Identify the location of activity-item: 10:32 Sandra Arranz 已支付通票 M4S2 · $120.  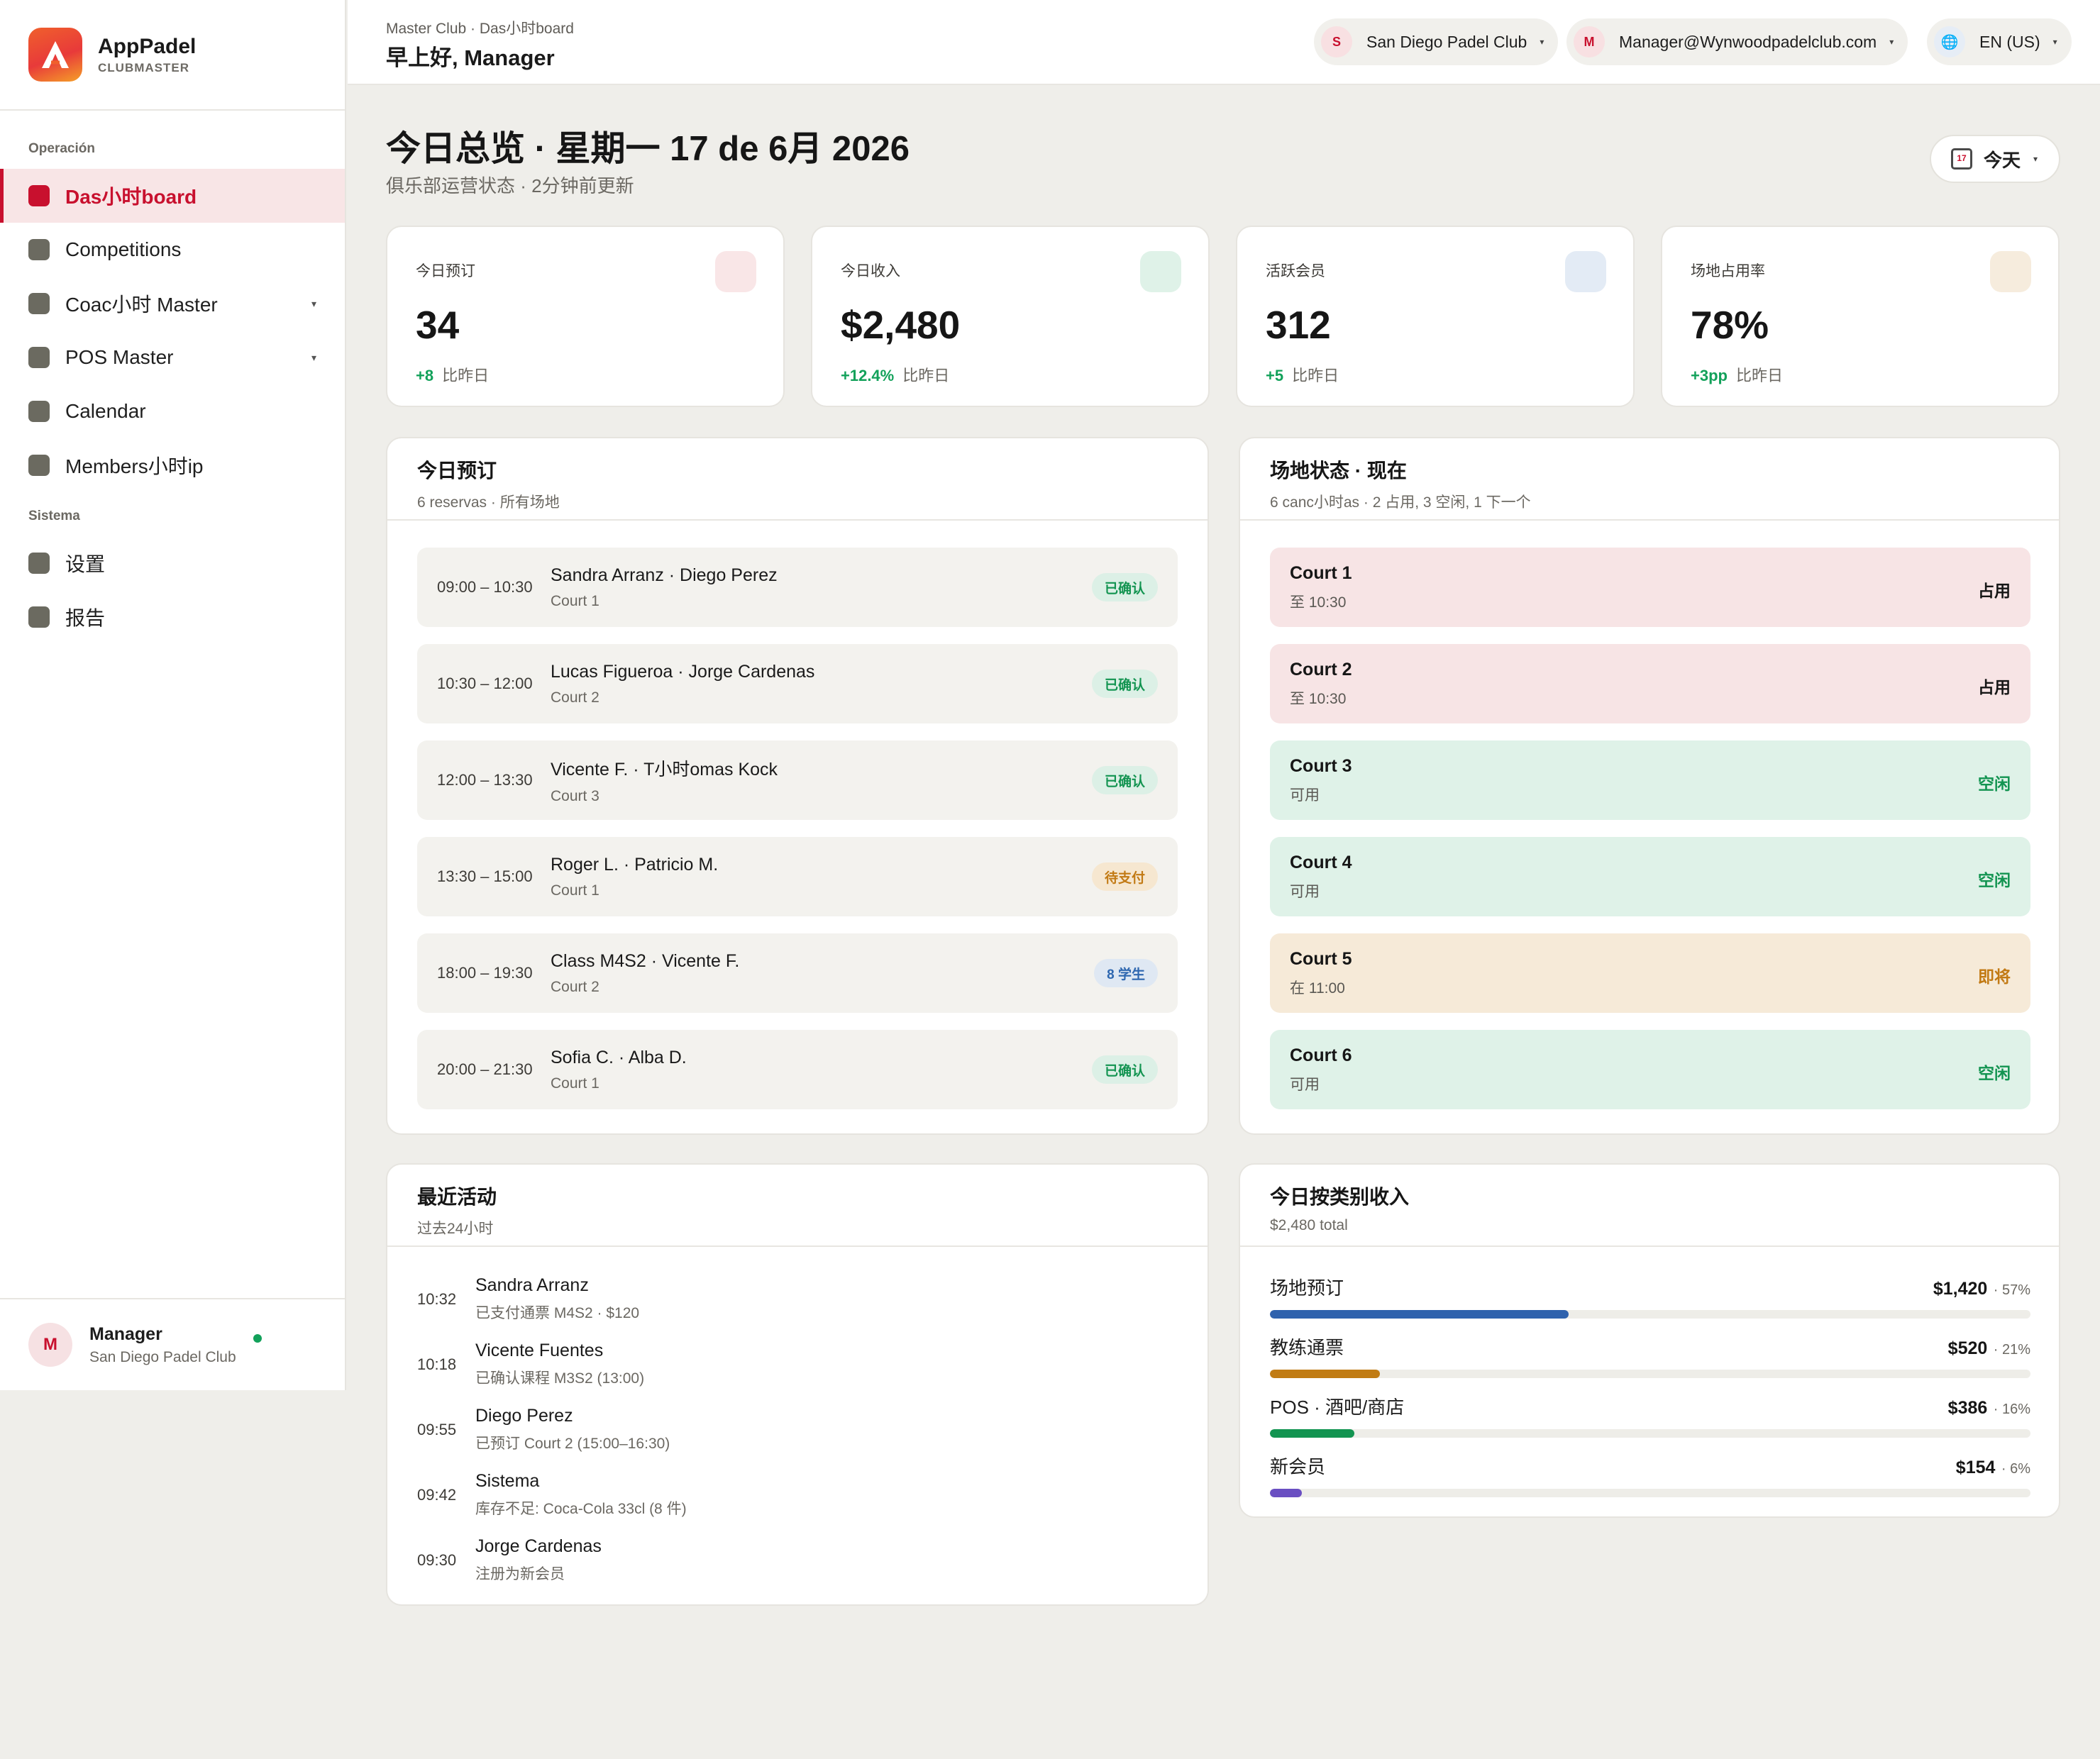
(528, 1299).